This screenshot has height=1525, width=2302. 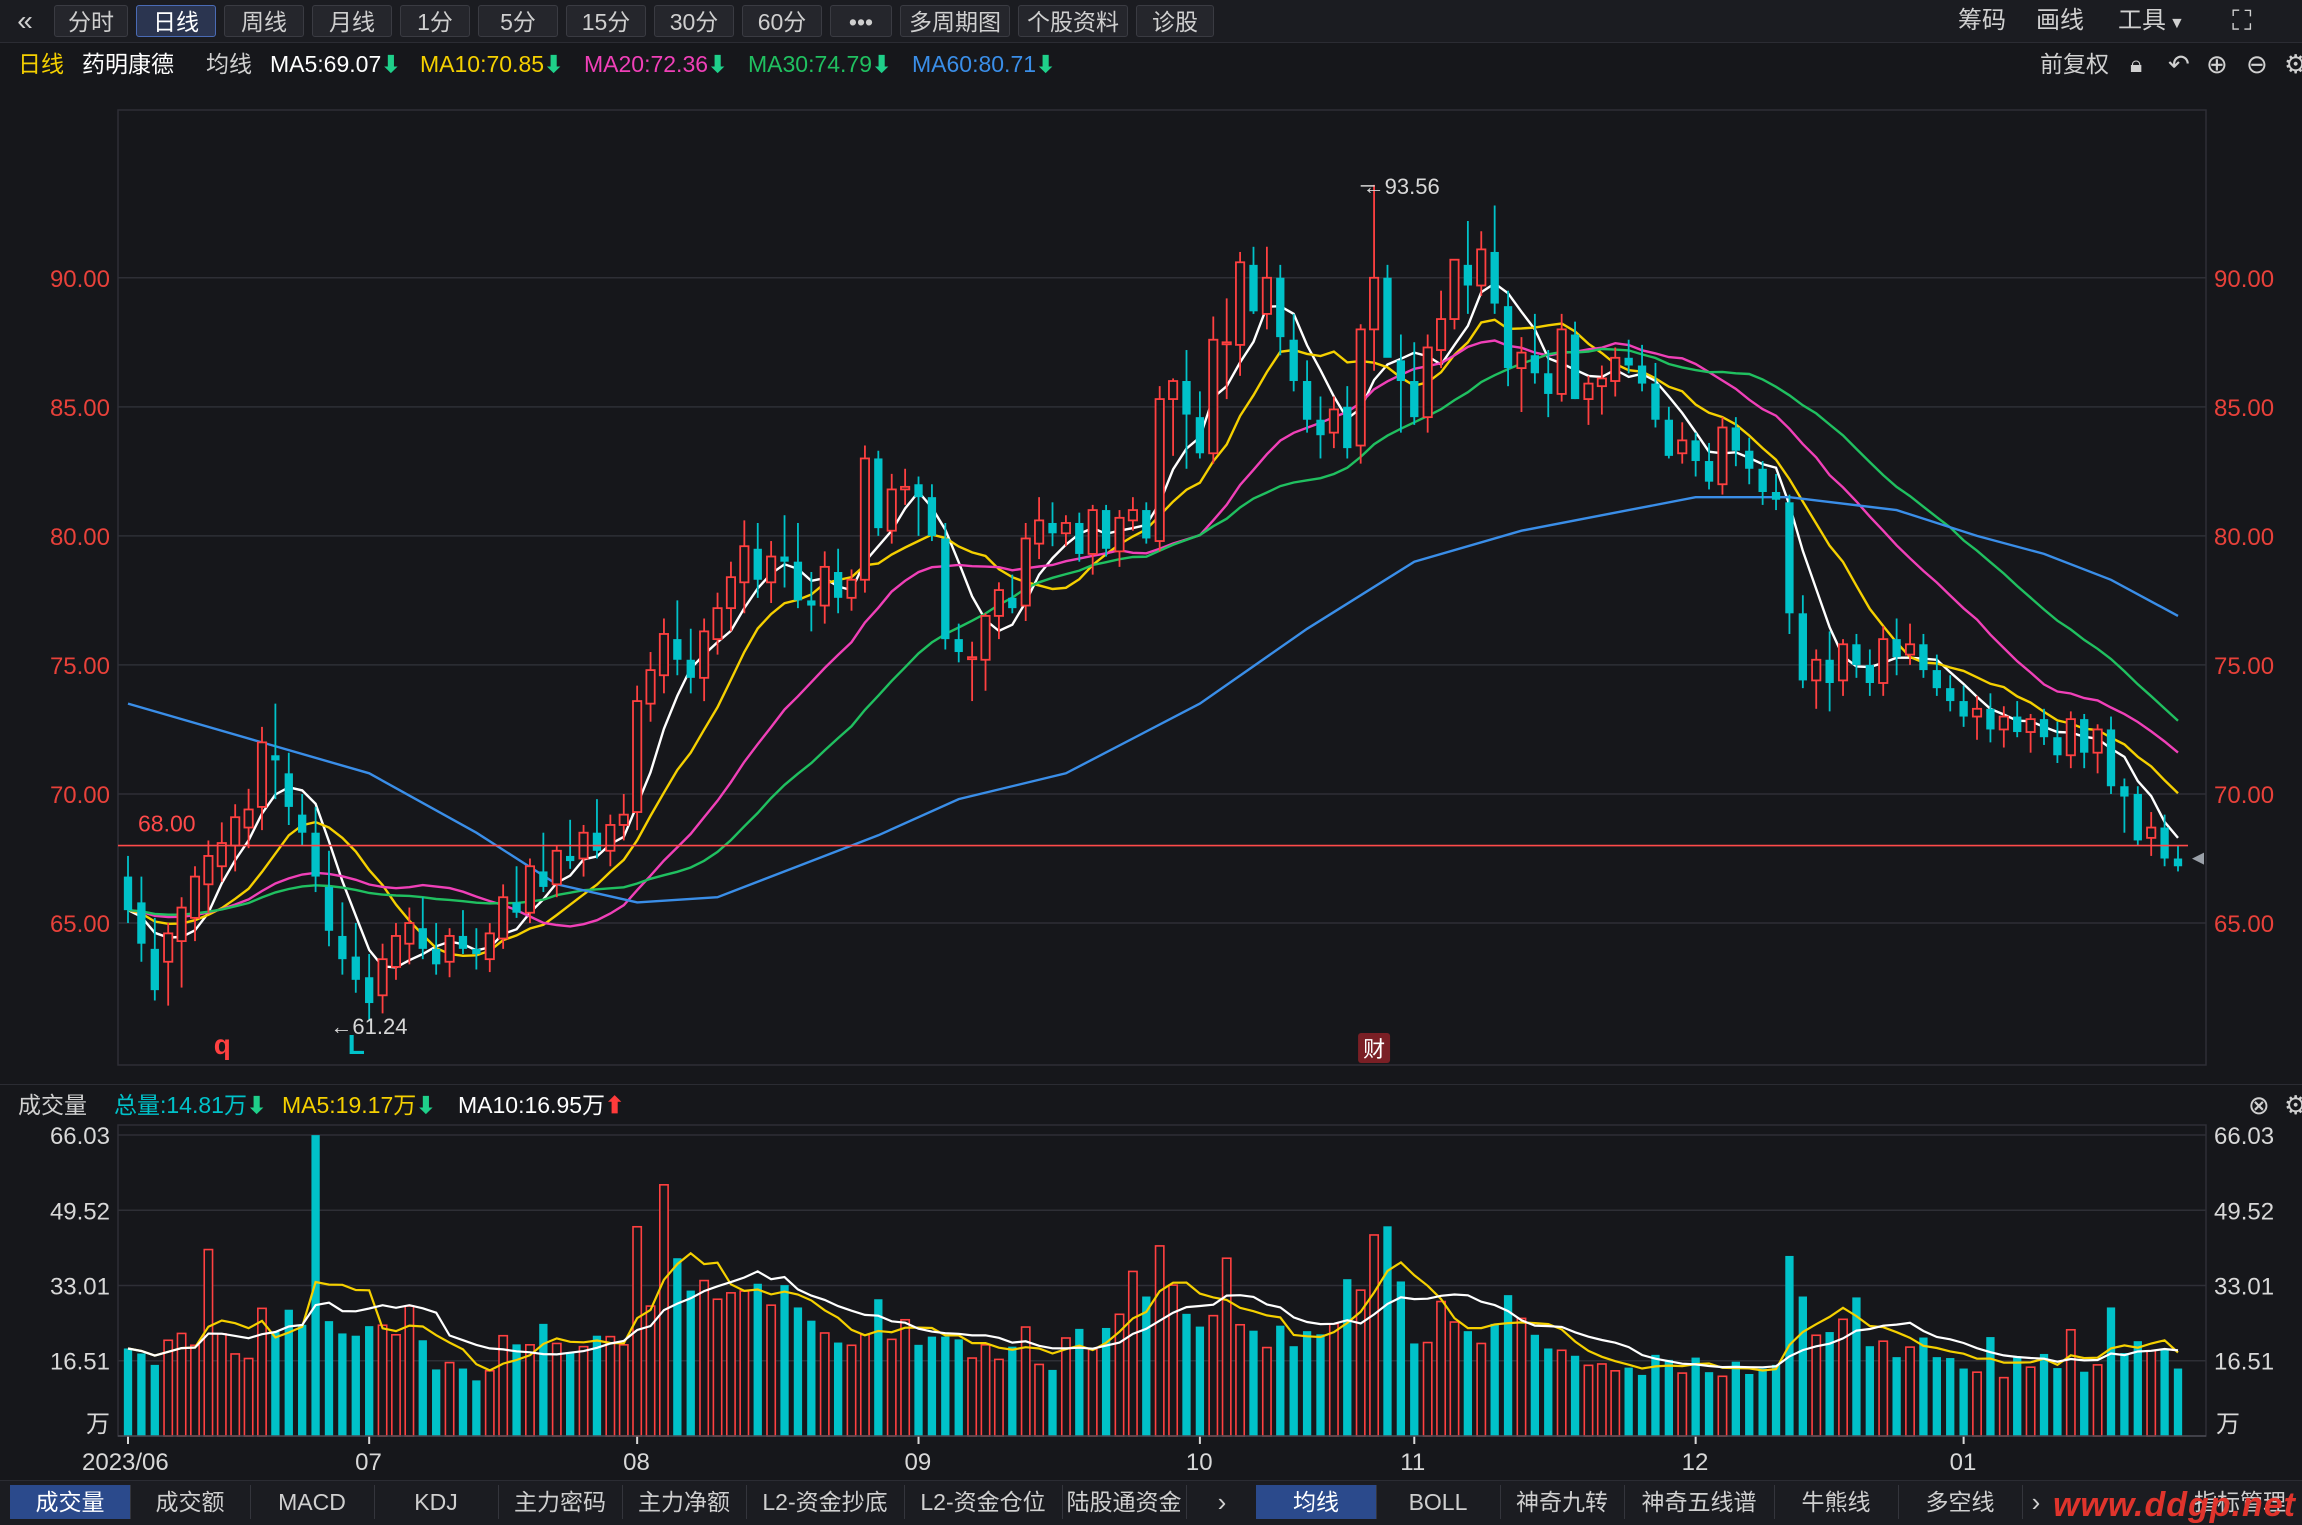 What do you see at coordinates (1153, 1311) in the screenshot?
I see `volume-ma5-line` at bounding box center [1153, 1311].